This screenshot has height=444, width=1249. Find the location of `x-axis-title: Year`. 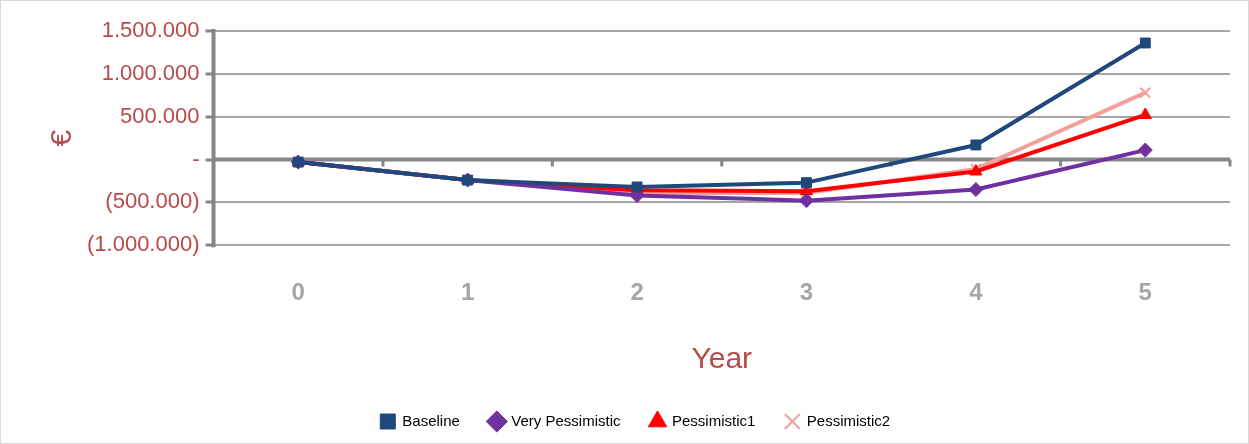

x-axis-title: Year is located at coordinates (722, 358).